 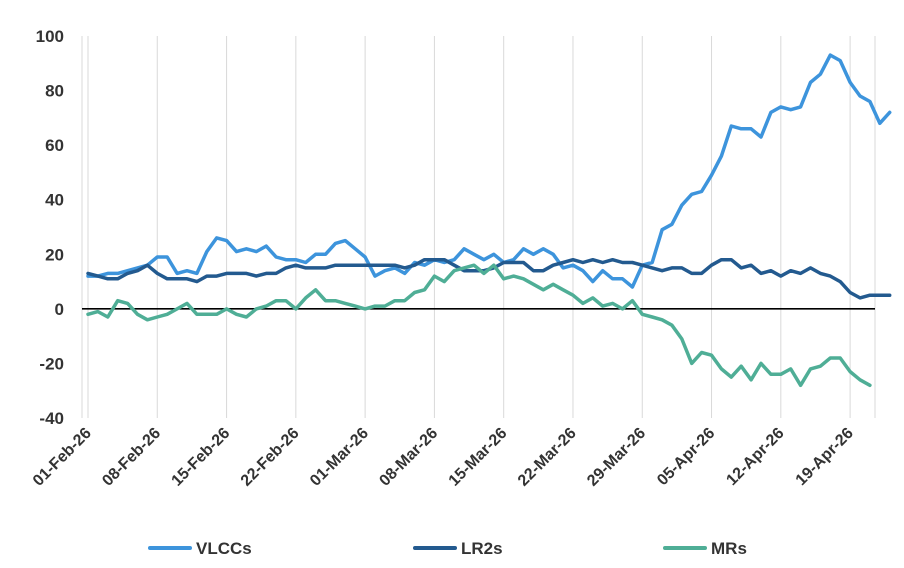 What do you see at coordinates (408, 457) in the screenshot?
I see `x-tick-label: 08-Mar-26` at bounding box center [408, 457].